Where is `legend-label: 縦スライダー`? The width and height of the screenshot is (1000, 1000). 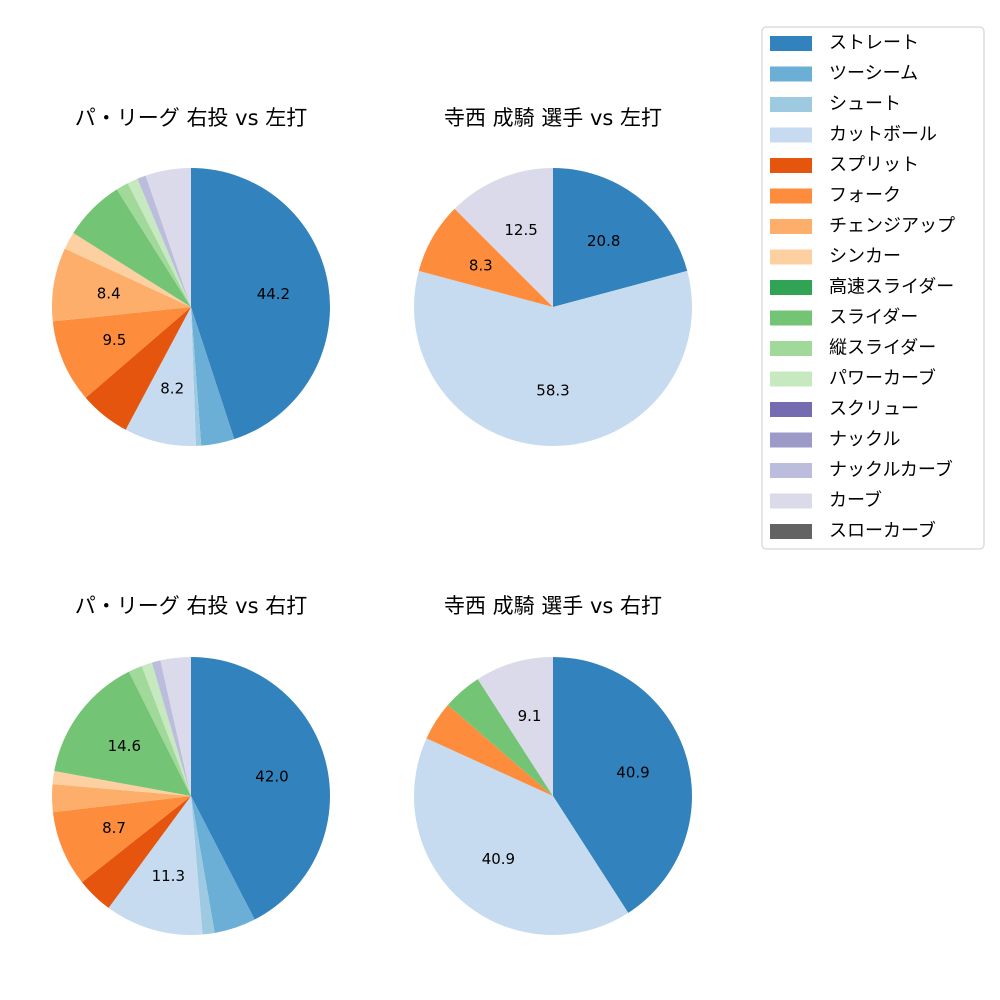
legend-label: 縦スライダー is located at coordinates (882, 348).